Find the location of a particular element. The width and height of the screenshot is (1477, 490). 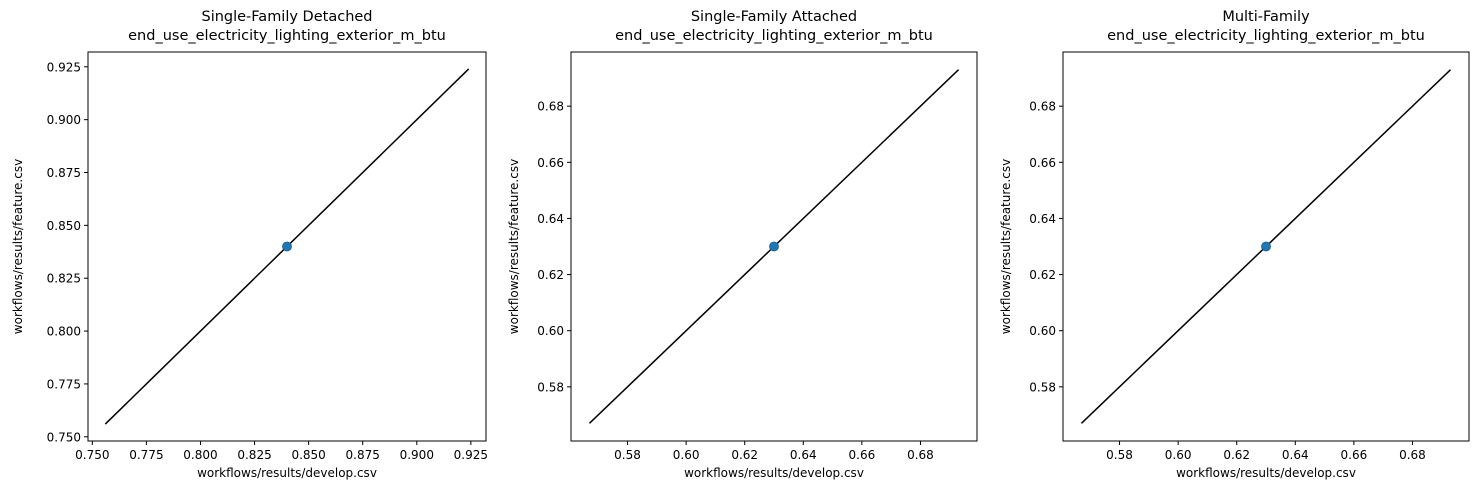

y-tick-label: 0.925 is located at coordinates (64, 67).